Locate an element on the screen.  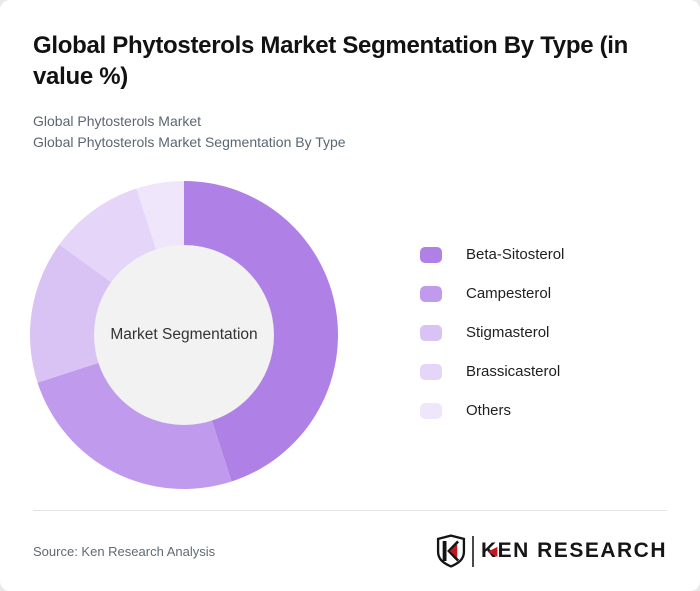
legend-label: Stigmasterol is located at coordinates (508, 332).